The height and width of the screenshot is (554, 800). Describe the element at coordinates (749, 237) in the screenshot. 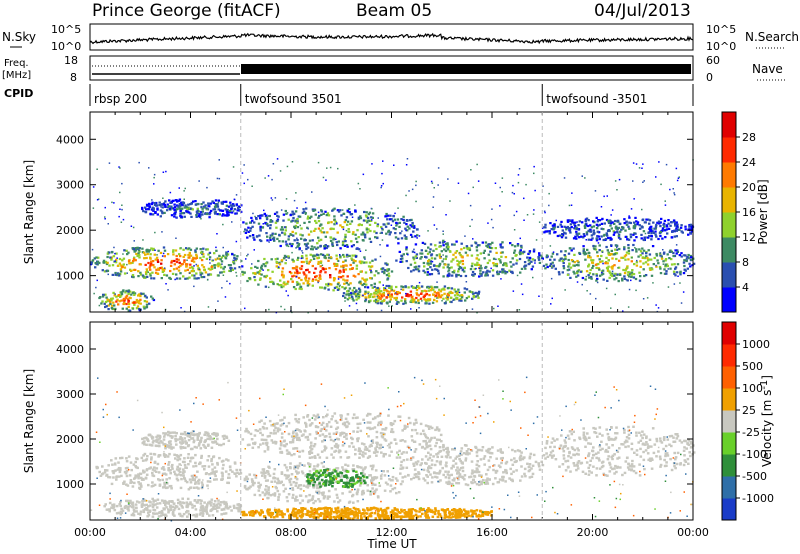

I see `colorbar-tick-label-2: 12` at that location.